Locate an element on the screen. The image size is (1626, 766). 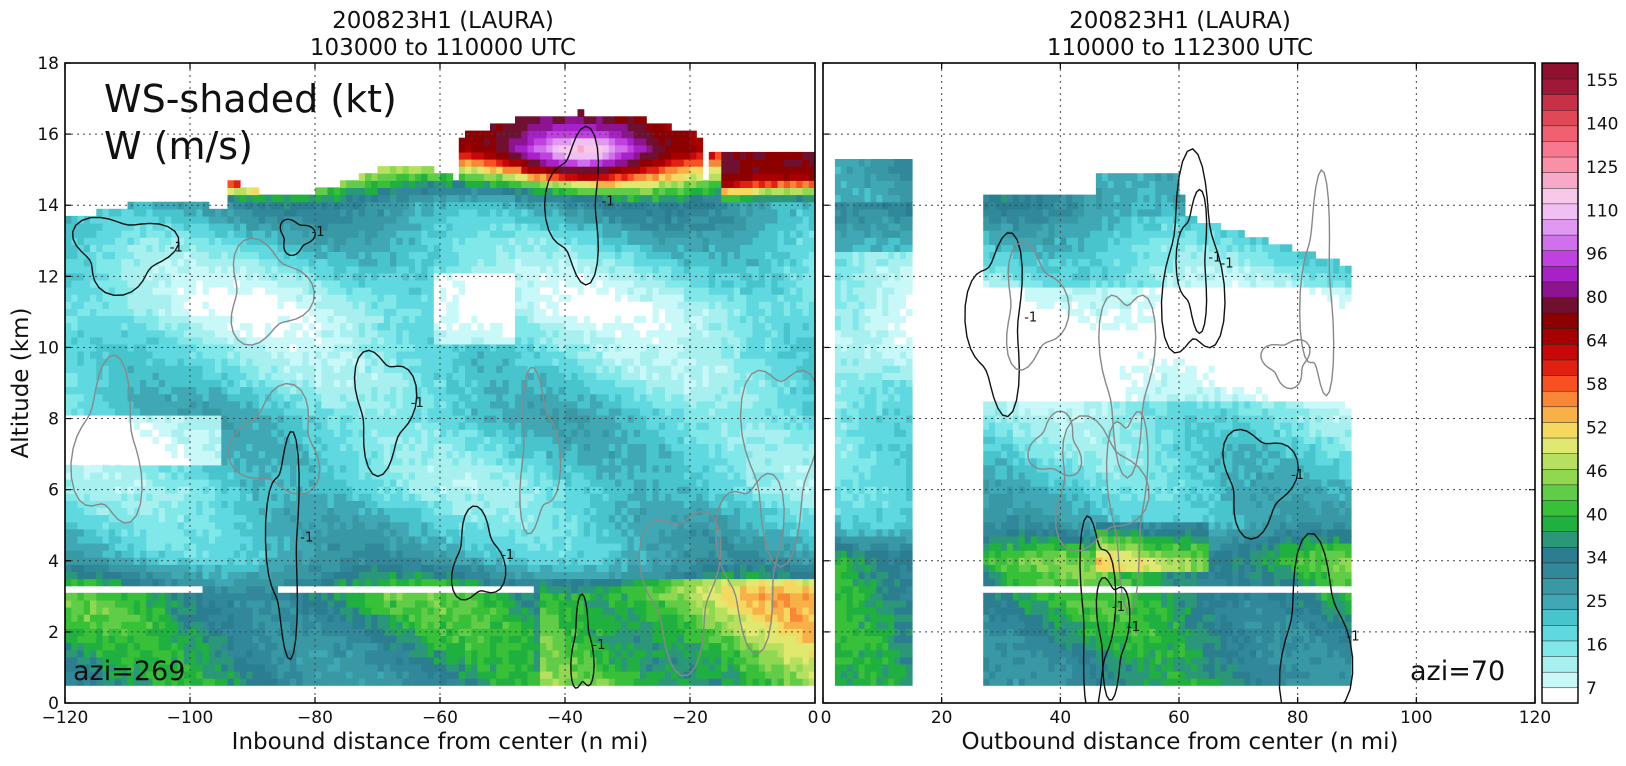
right-x-tick-label: 20 is located at coordinates (942, 718).